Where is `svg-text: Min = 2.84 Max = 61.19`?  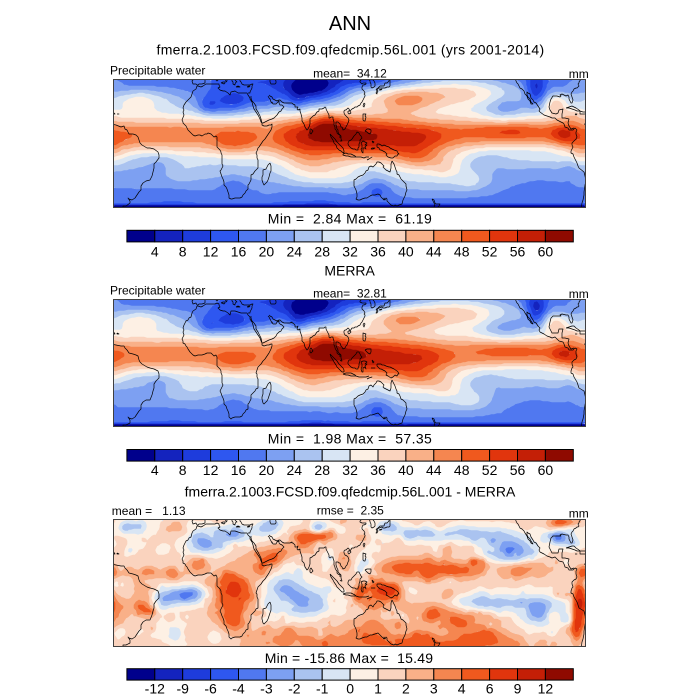 svg-text: Min = 2.84 Max = 61.19 is located at coordinates (350, 218).